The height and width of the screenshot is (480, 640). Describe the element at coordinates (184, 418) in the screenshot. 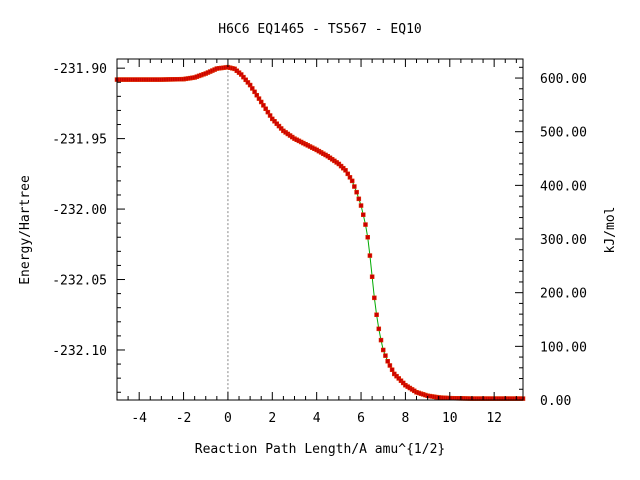

I see `x-tick-label: -2` at that location.